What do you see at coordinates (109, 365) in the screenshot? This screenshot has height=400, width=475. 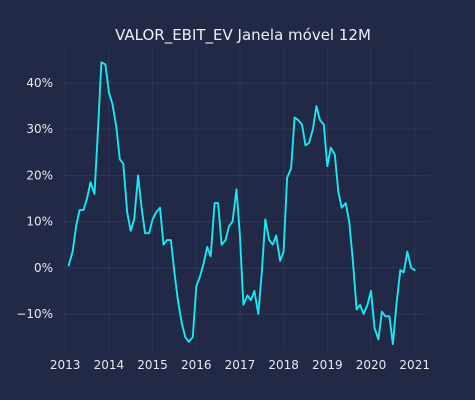 I see `x-tick-label: 2014` at bounding box center [109, 365].